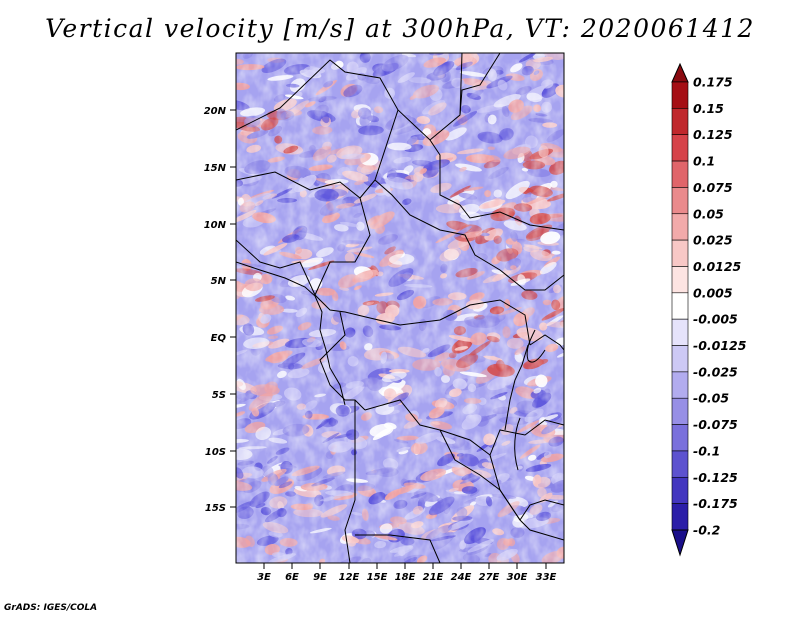  I want to click on lat-tick: 5S, so click(224, 395).